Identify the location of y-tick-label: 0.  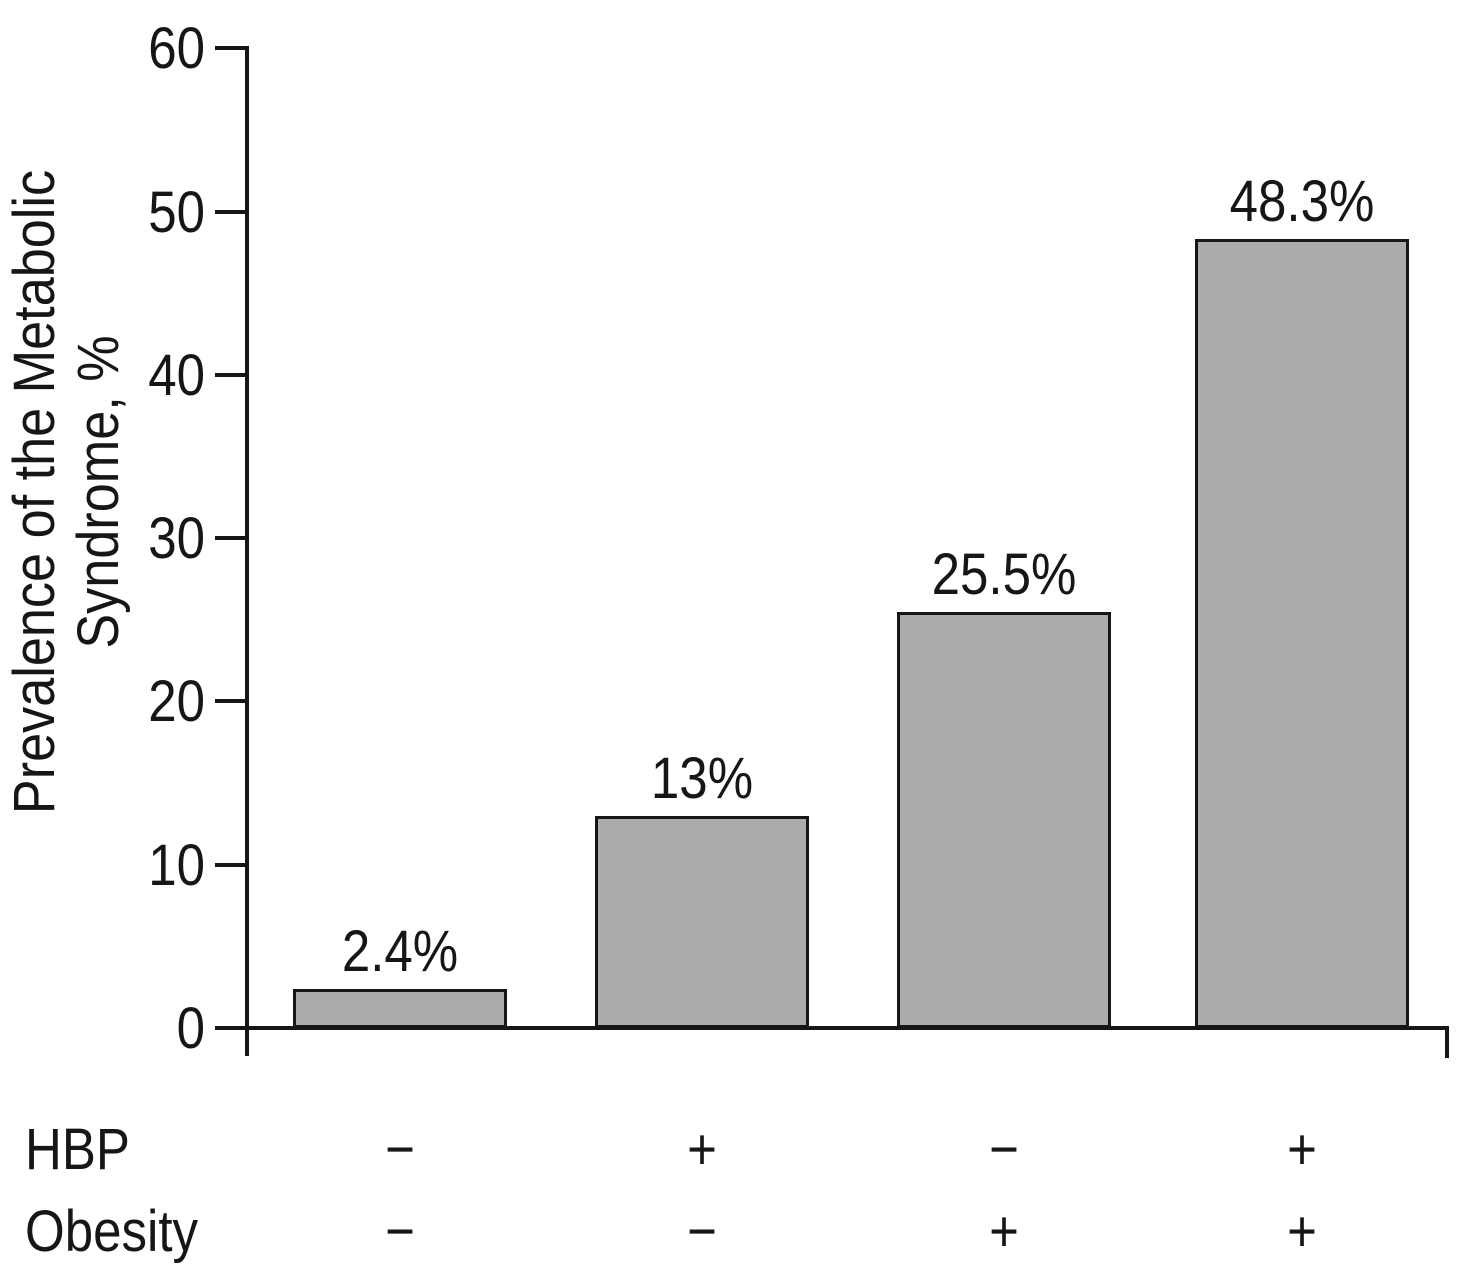
(190, 1028).